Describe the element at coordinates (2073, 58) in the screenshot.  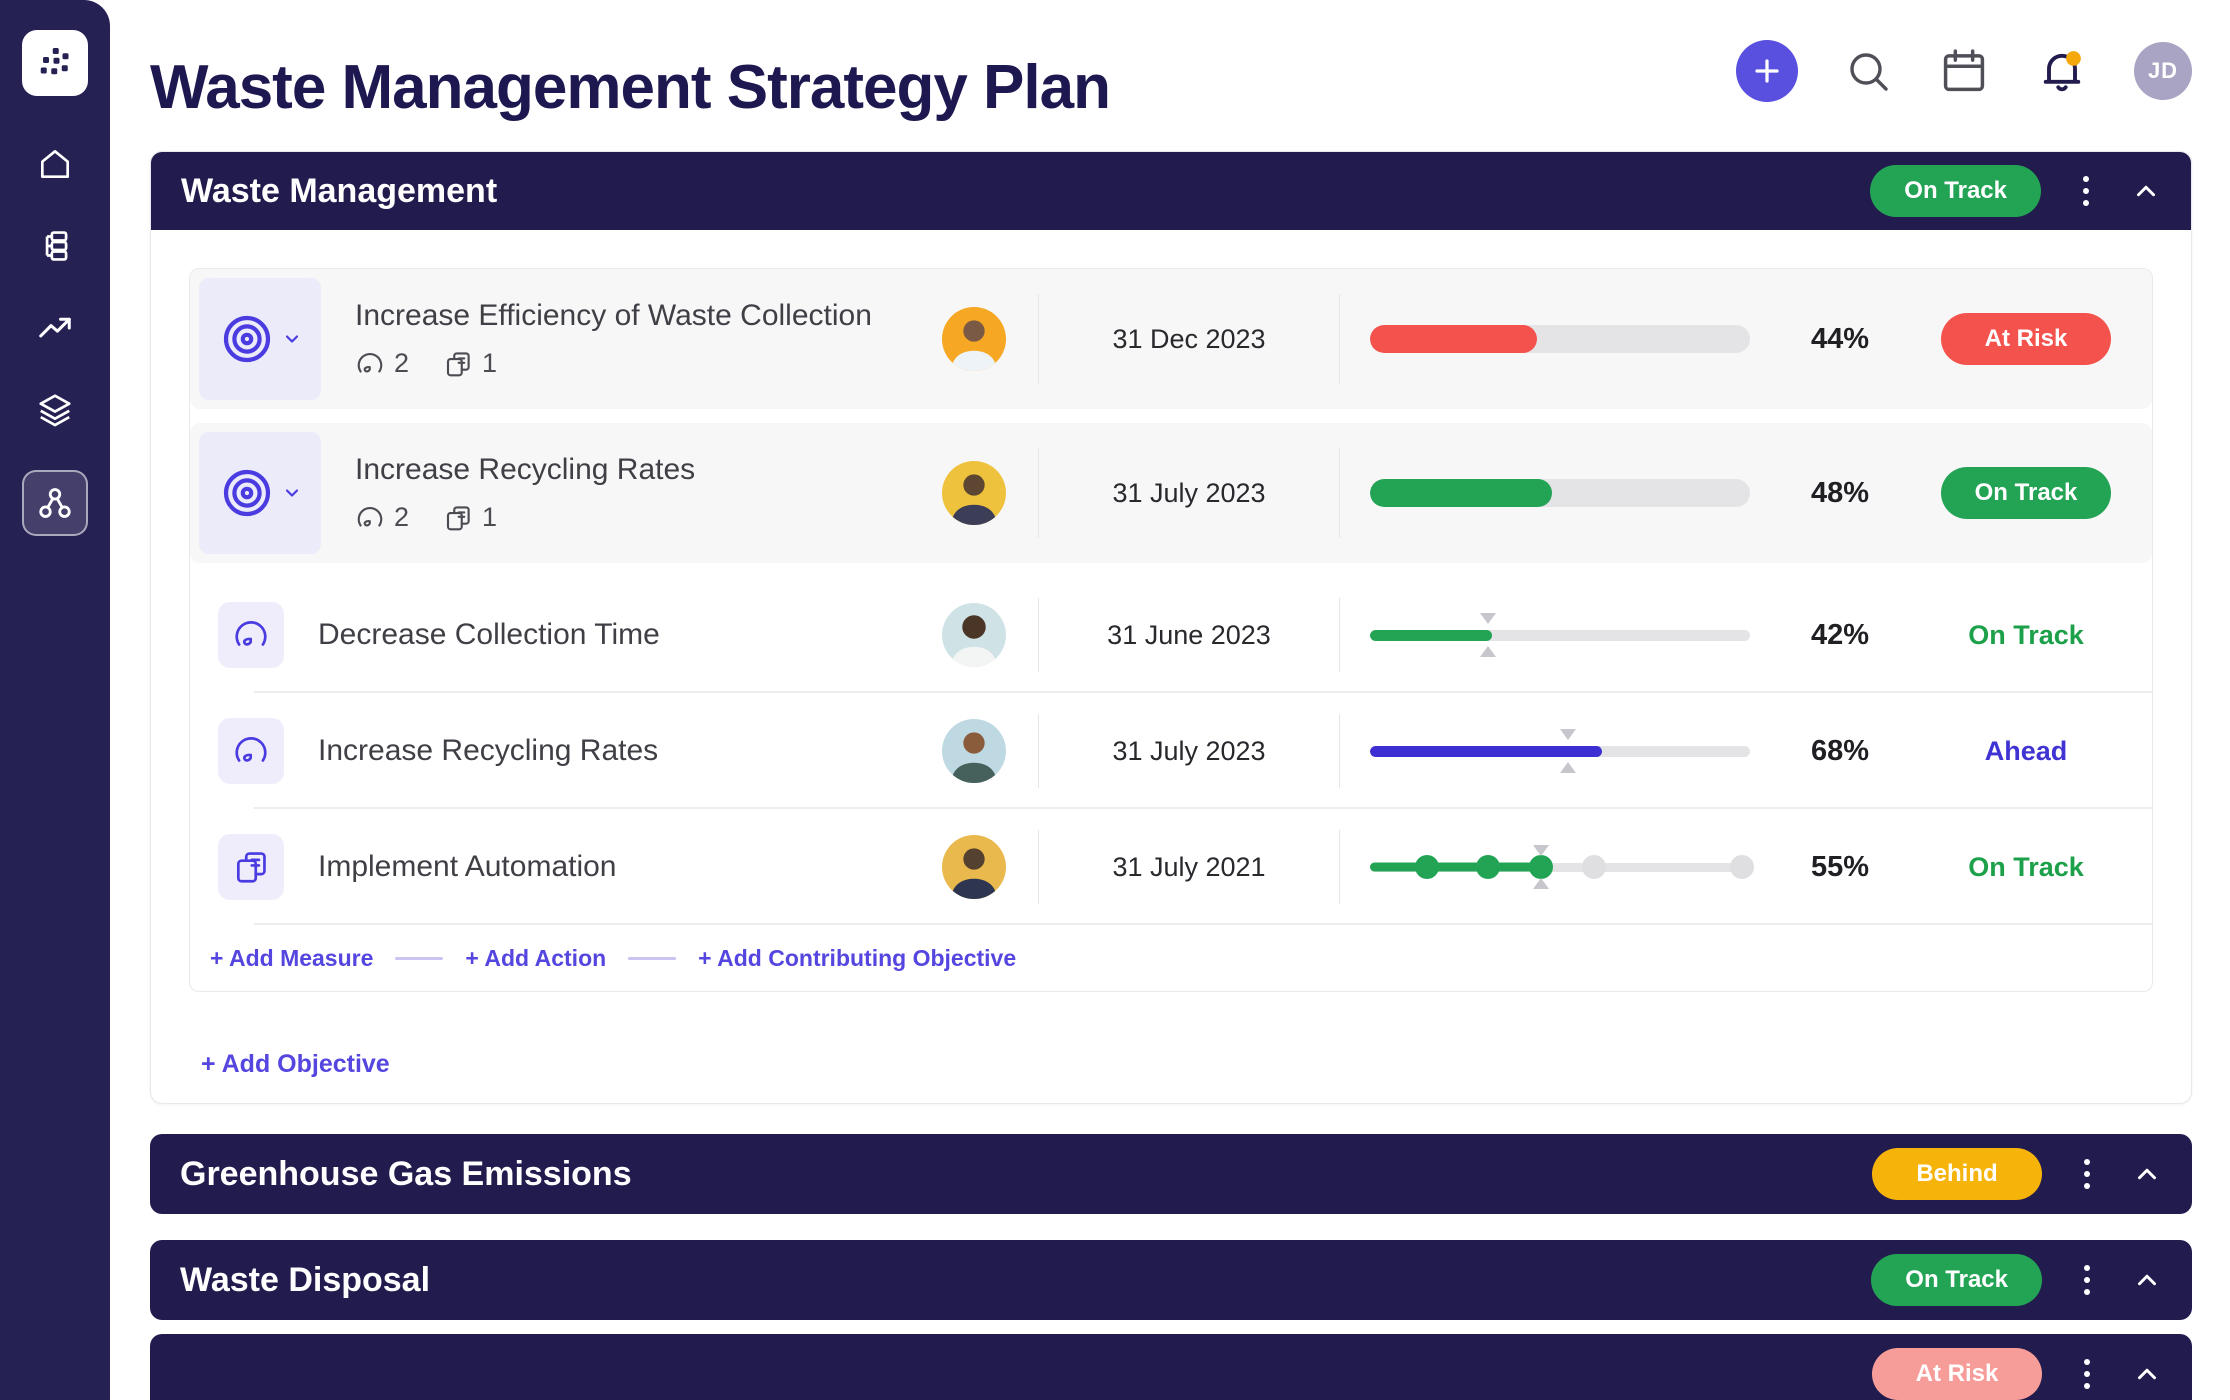
I see `notification-dot` at that location.